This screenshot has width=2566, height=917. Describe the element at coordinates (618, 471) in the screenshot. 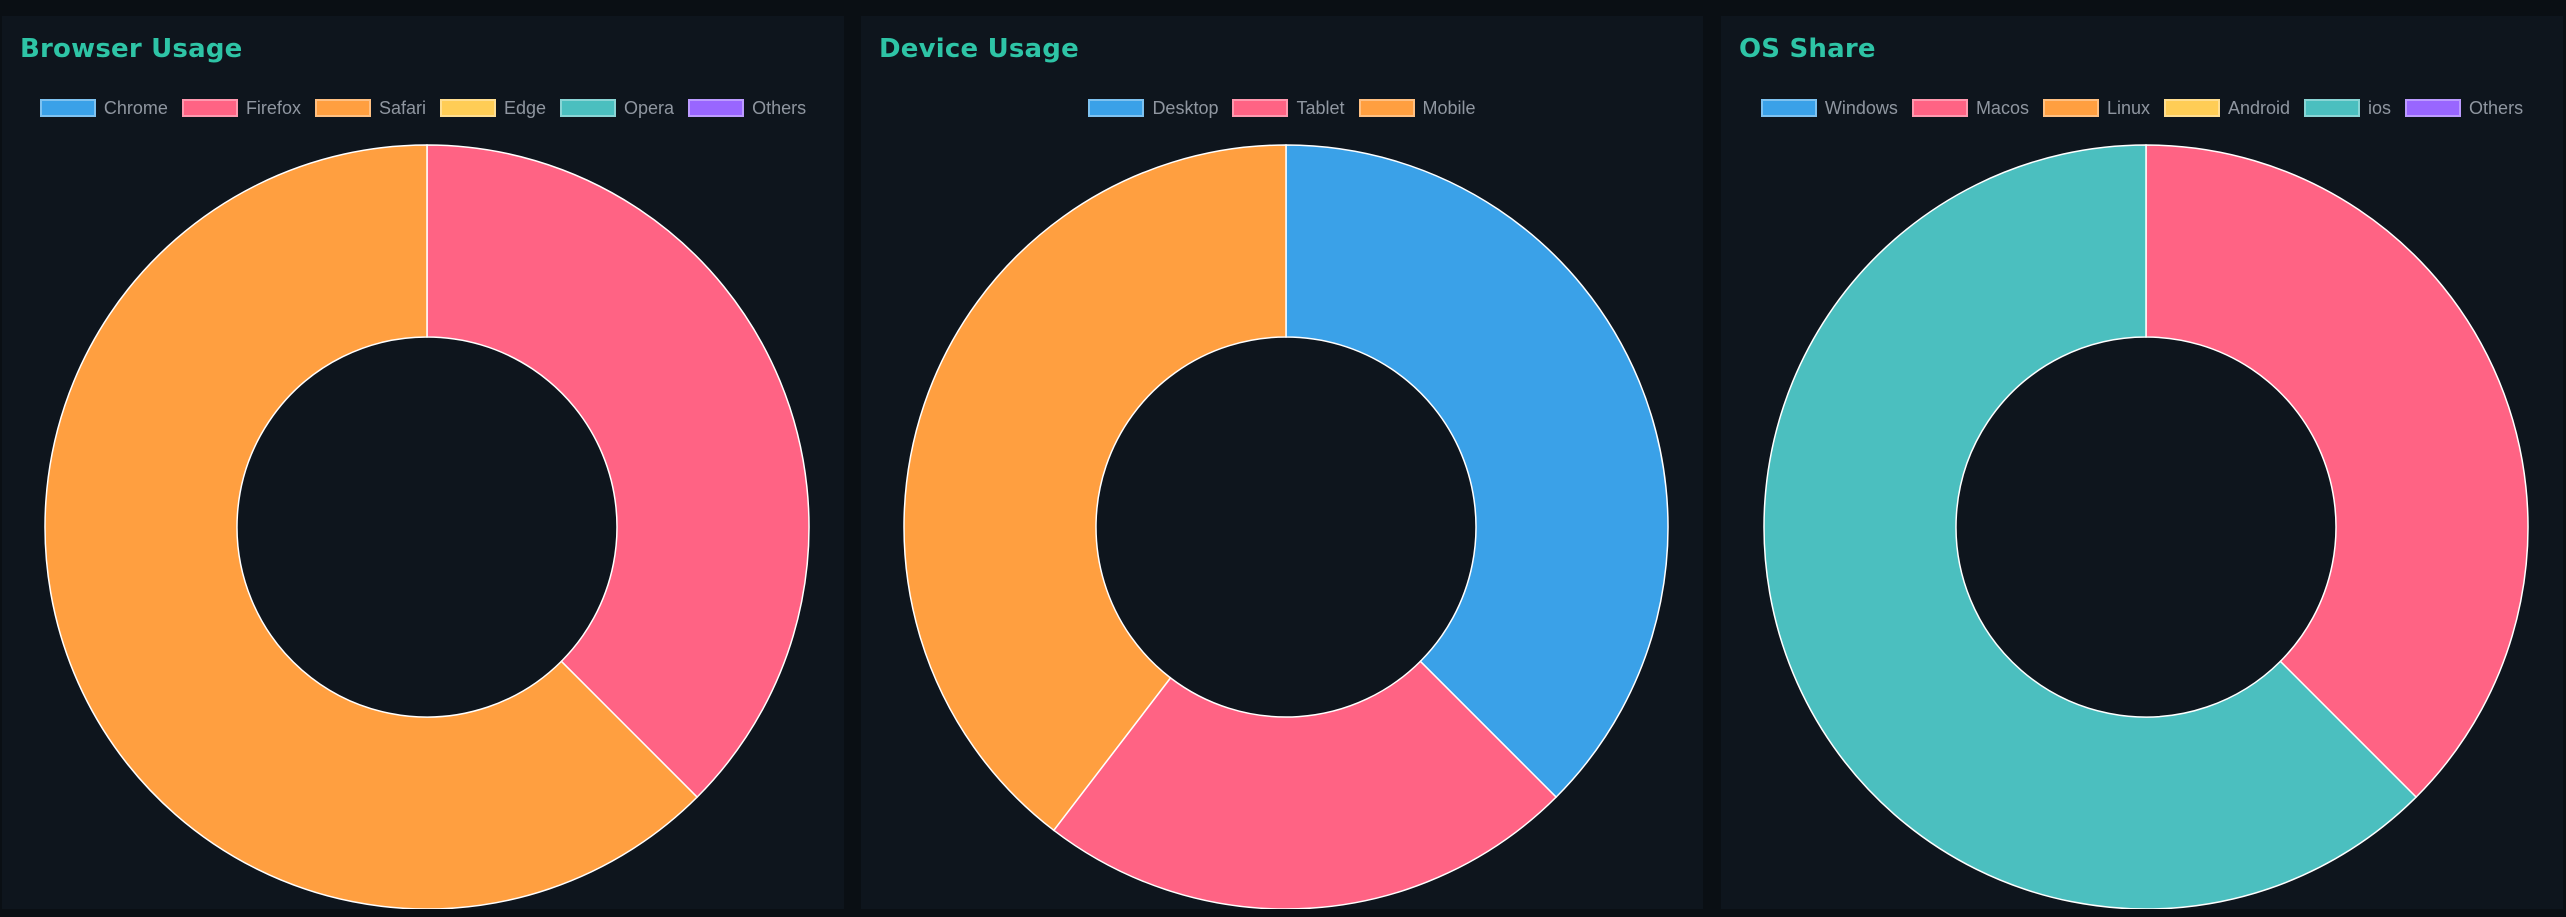

I see `slice-firefox` at that location.